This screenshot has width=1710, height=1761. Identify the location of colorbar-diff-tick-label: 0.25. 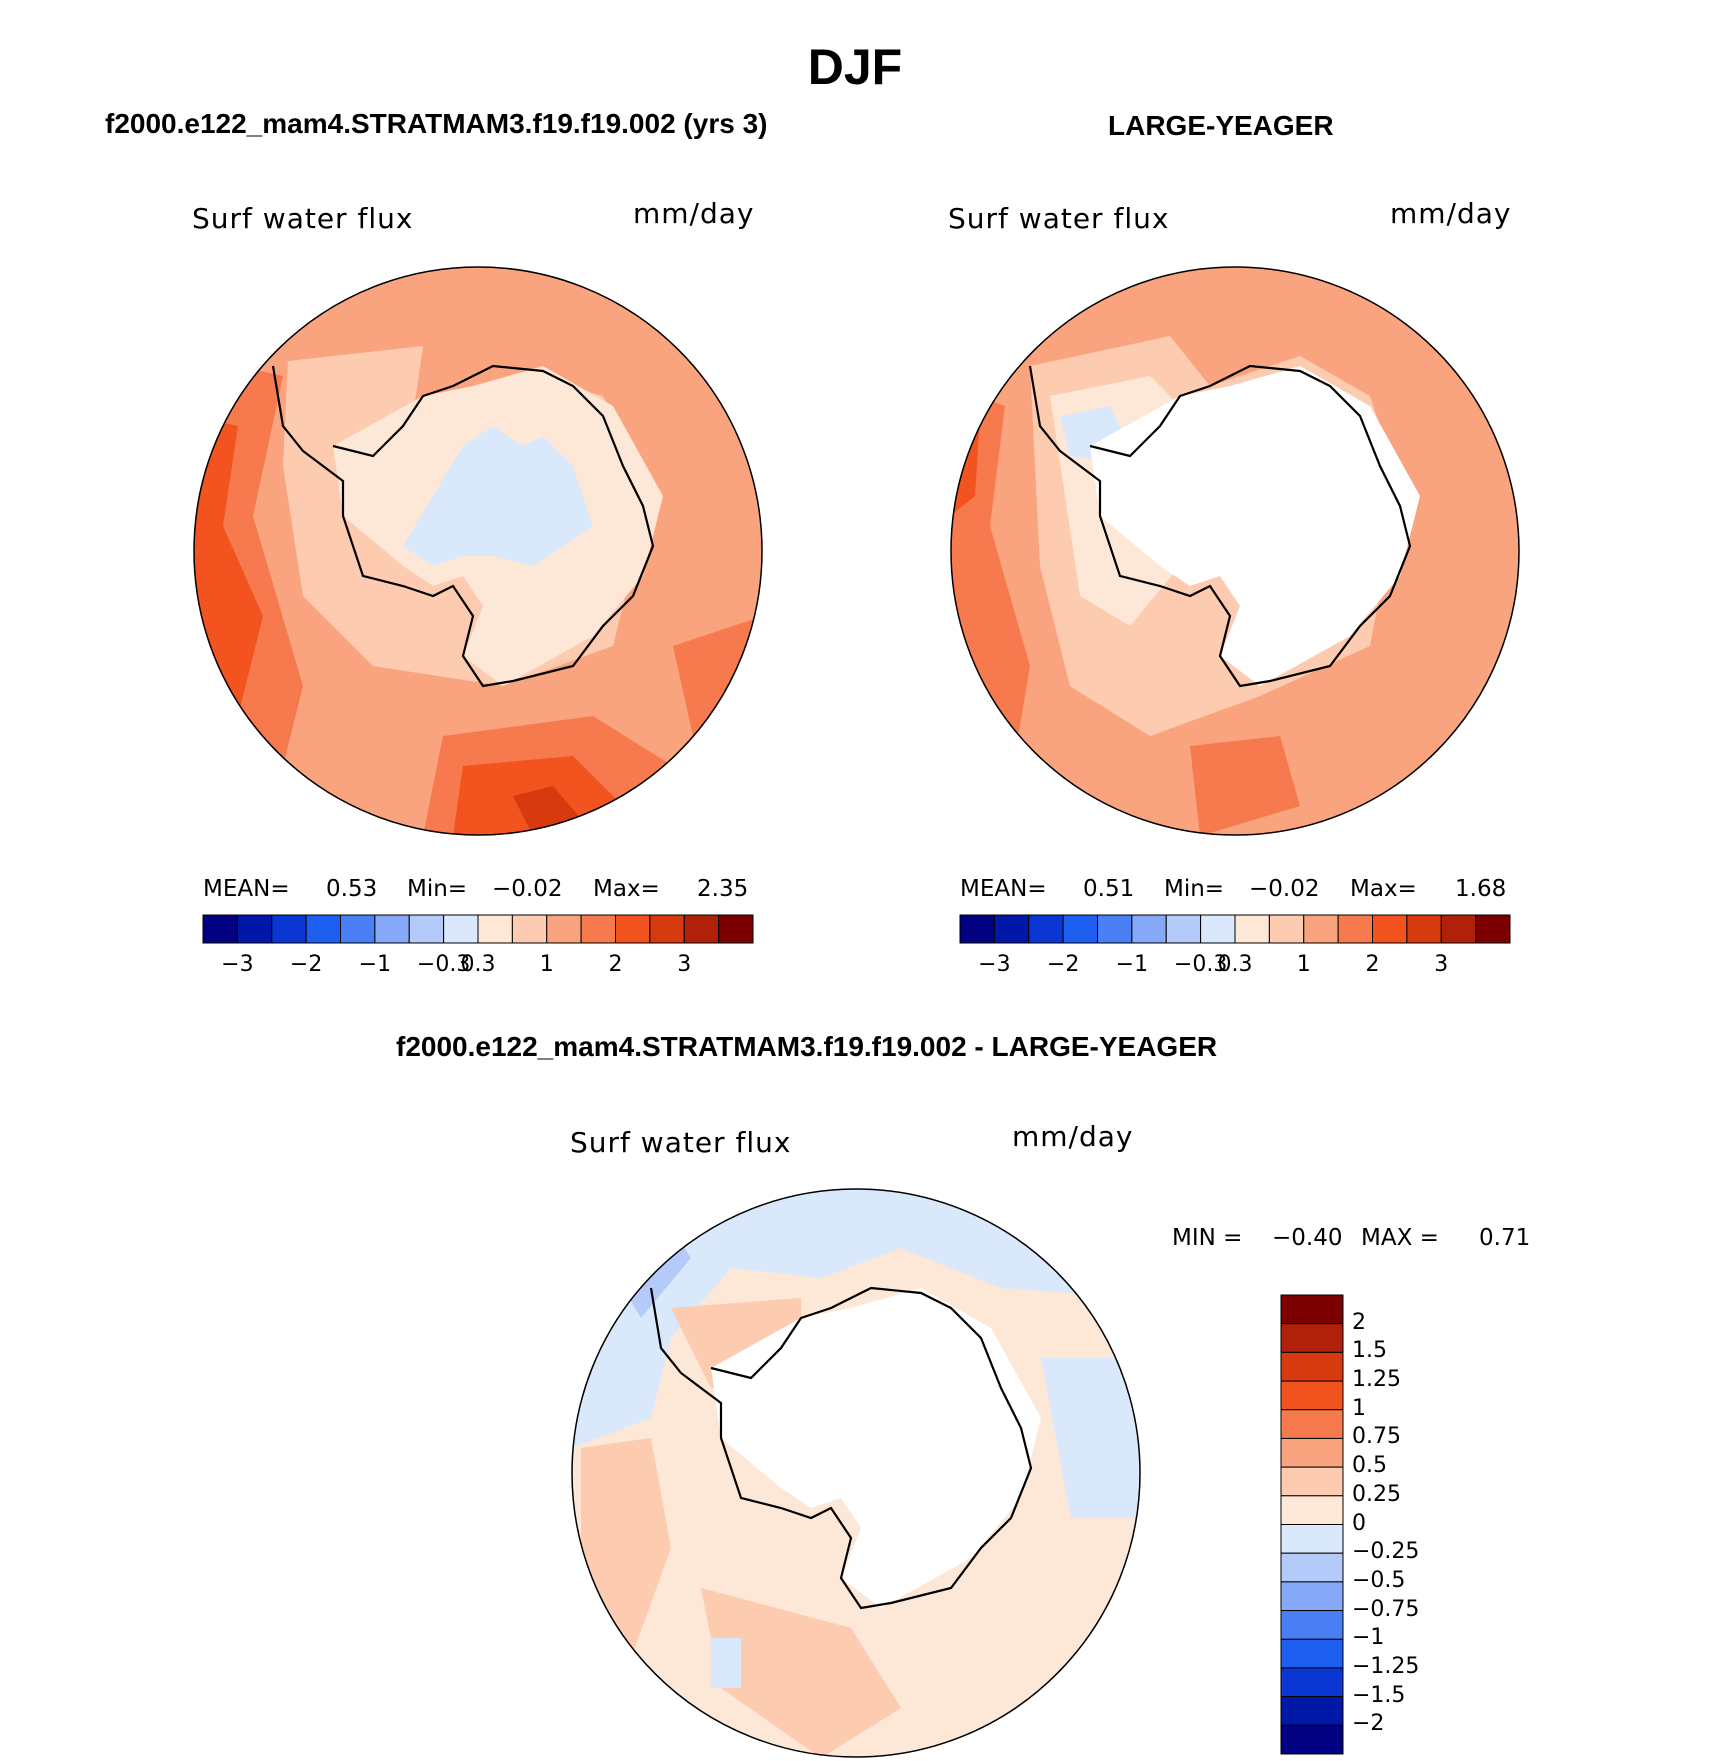
(1376, 1494).